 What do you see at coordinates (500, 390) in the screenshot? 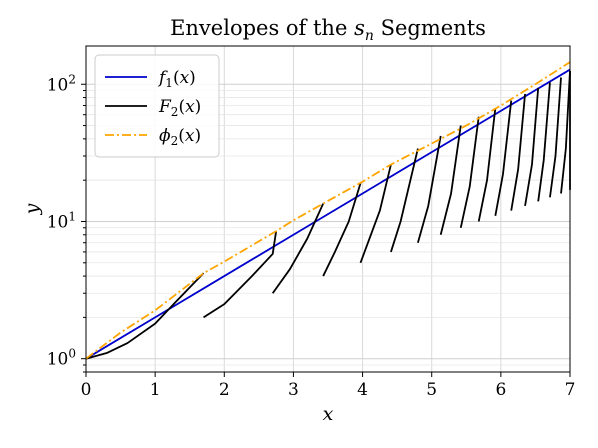
I see `x-tick-label: 6` at bounding box center [500, 390].